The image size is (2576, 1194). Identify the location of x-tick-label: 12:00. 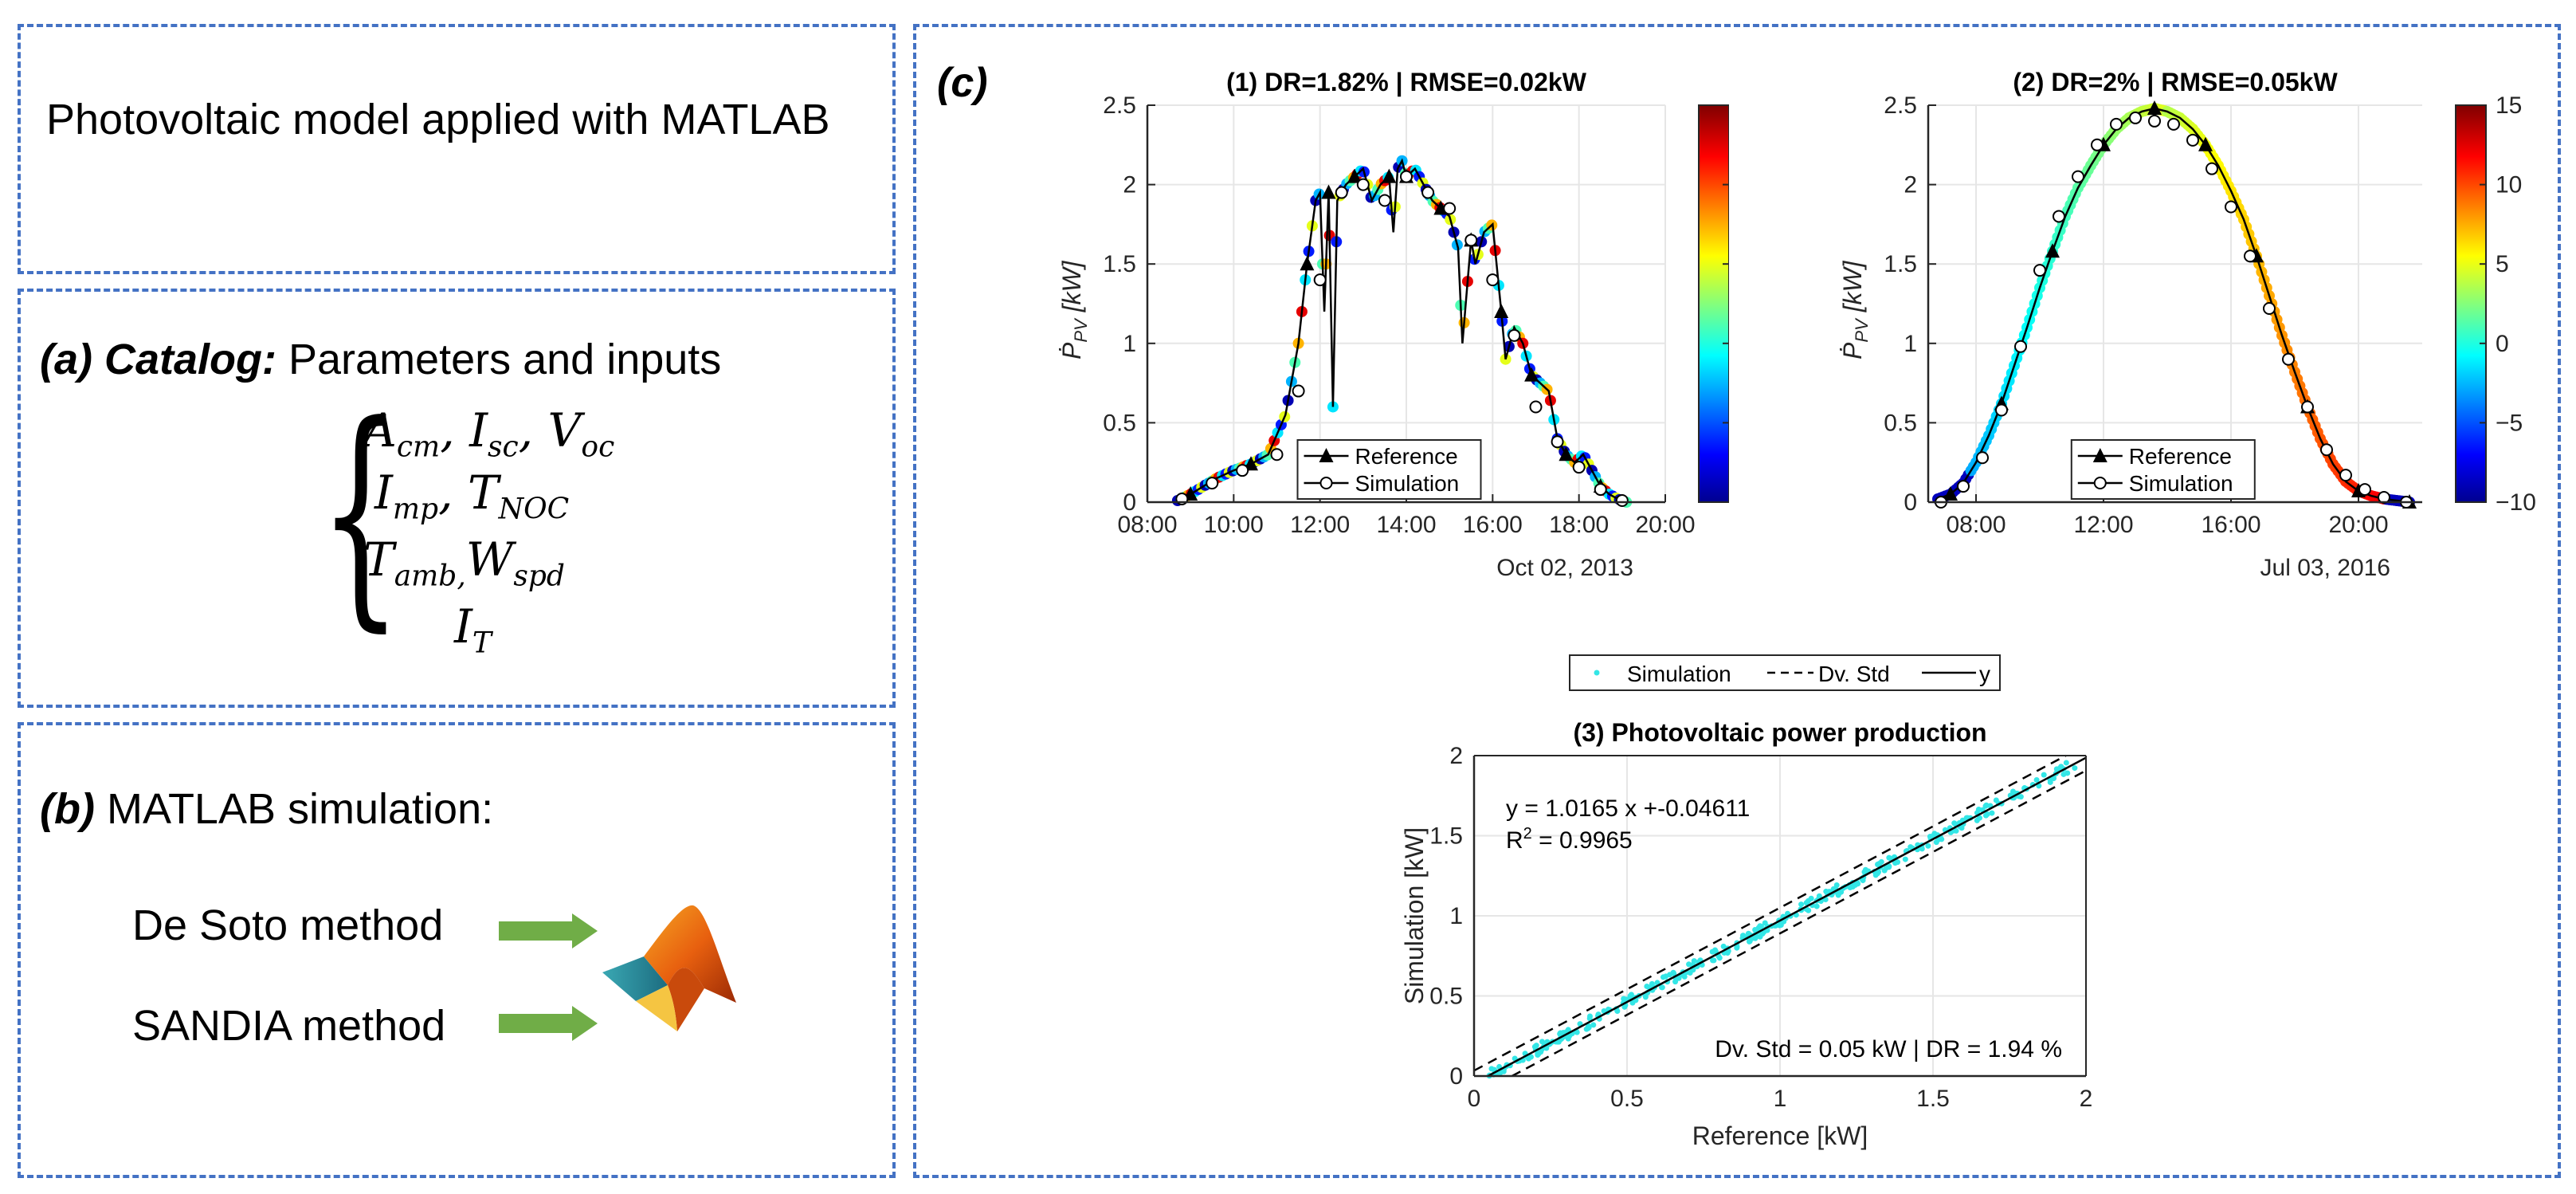
(2103, 525).